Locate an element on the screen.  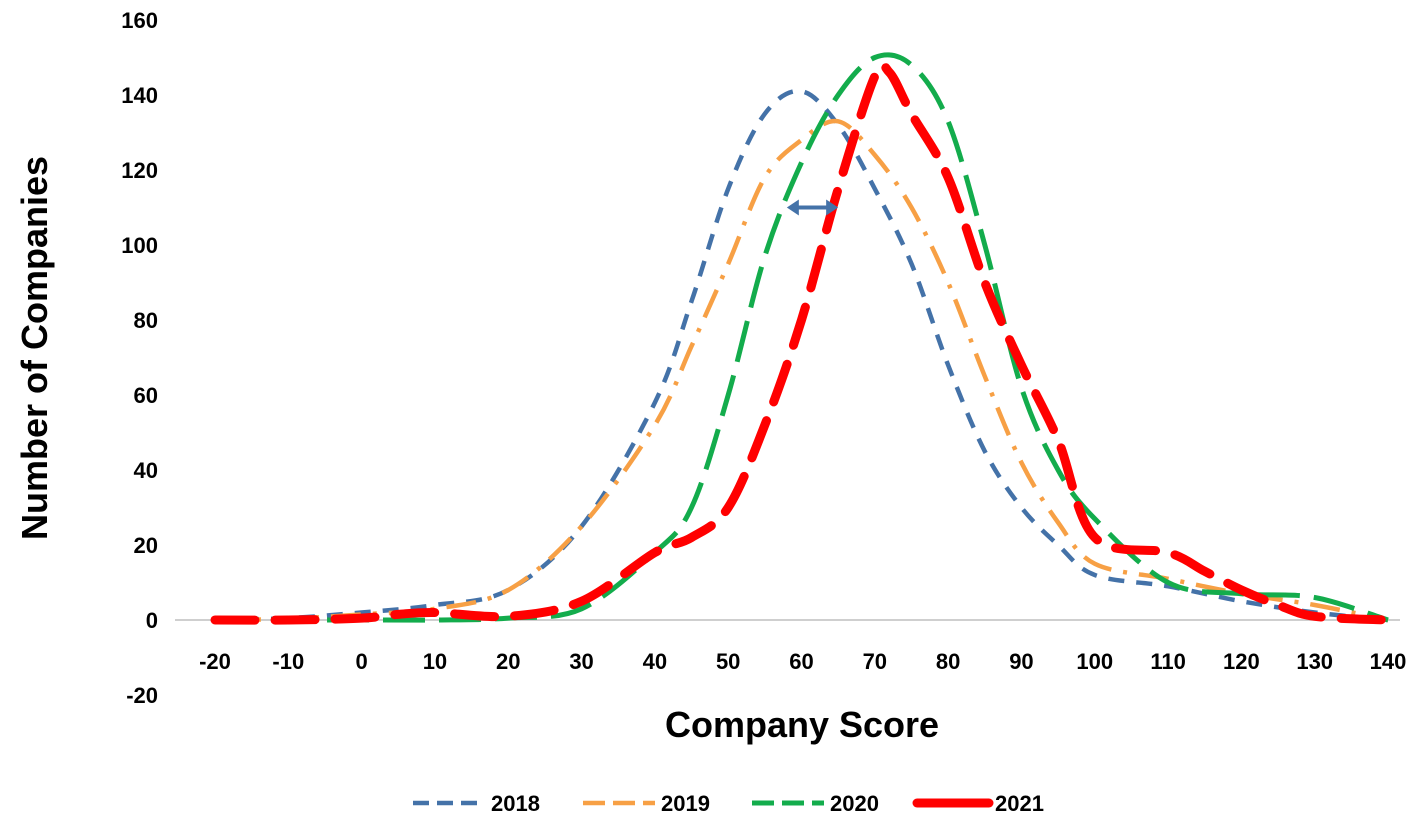
x-tick-label: 80 is located at coordinates (948, 661).